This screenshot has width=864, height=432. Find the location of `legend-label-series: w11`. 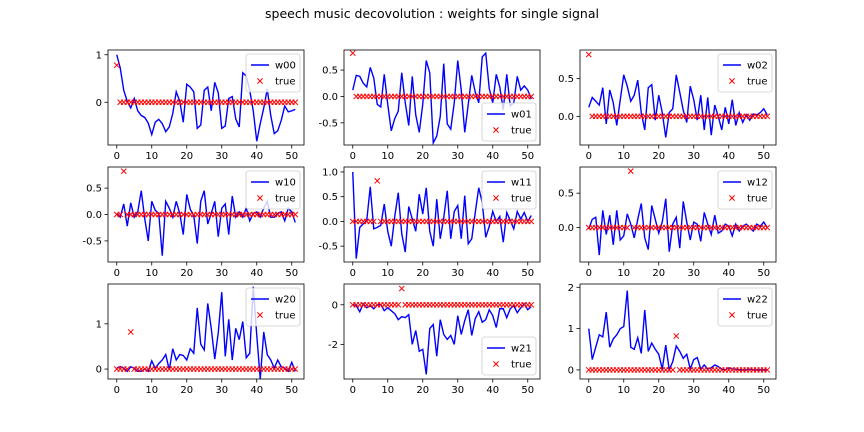

legend-label-series: w11 is located at coordinates (521, 183).